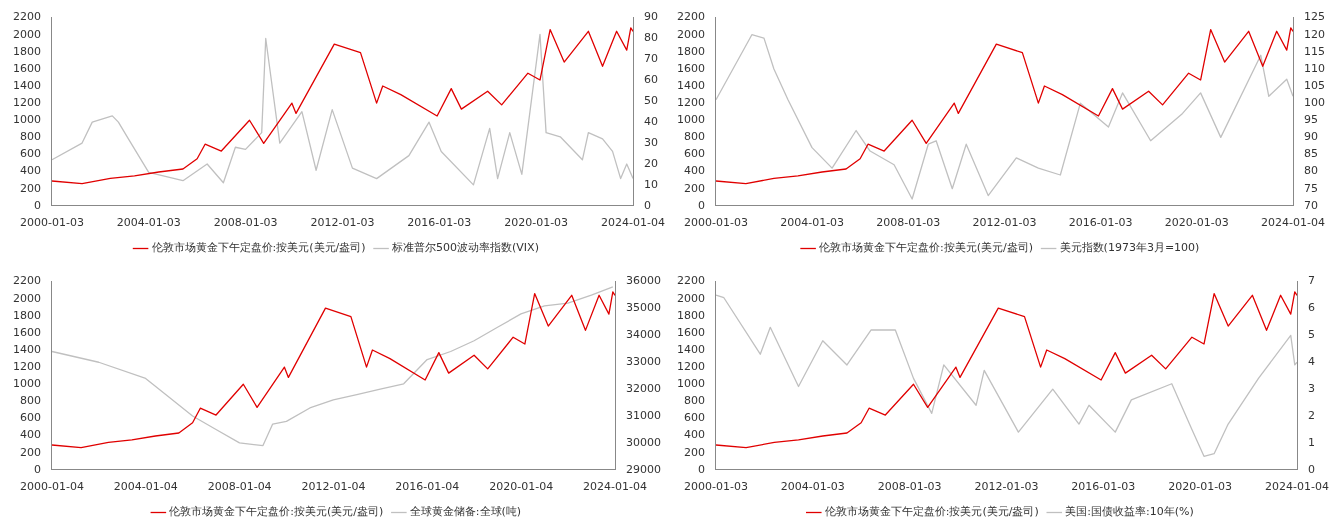 The width and height of the screenshot is (1344, 529). What do you see at coordinates (1314, 51) in the screenshot?
I see `y2-tick-label: 115` at bounding box center [1314, 51].